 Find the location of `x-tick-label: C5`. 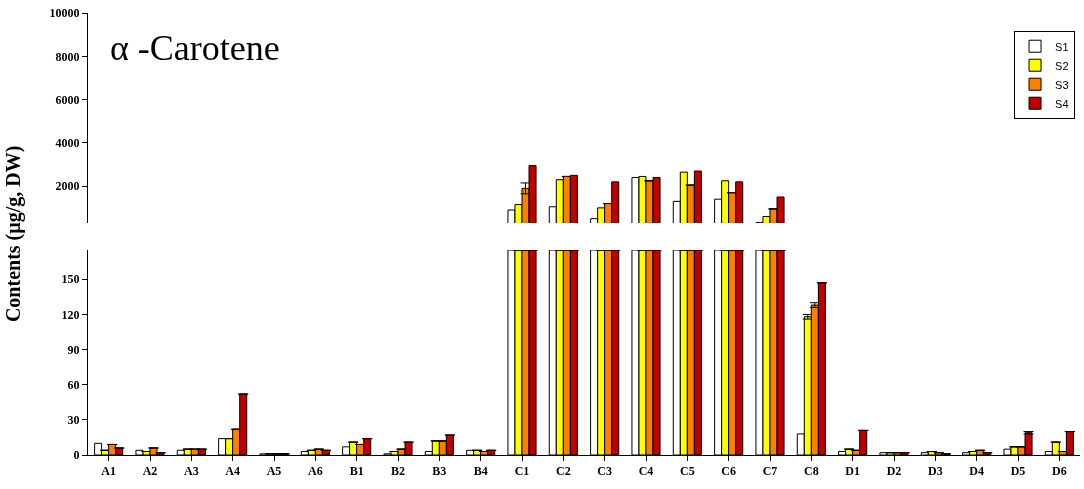

x-tick-label: C5 is located at coordinates (687, 471).